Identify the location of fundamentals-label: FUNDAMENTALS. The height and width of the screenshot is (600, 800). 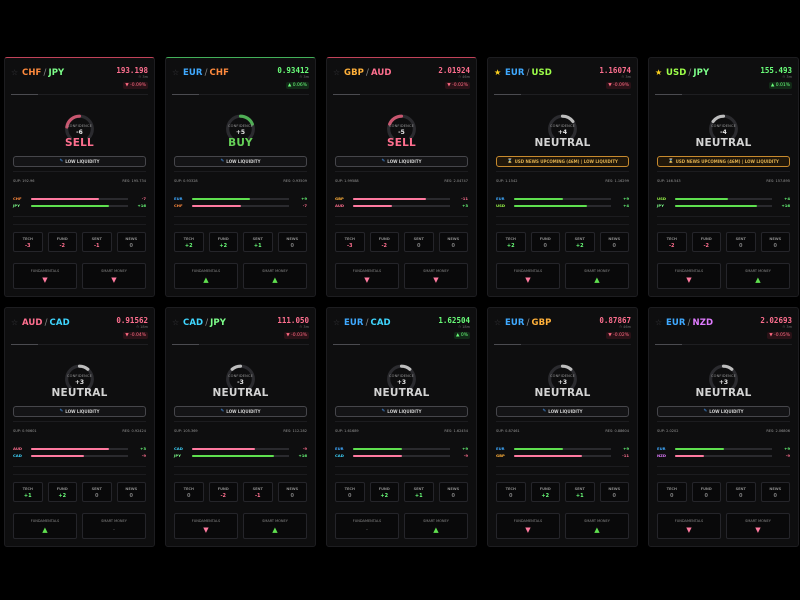
(689, 271).